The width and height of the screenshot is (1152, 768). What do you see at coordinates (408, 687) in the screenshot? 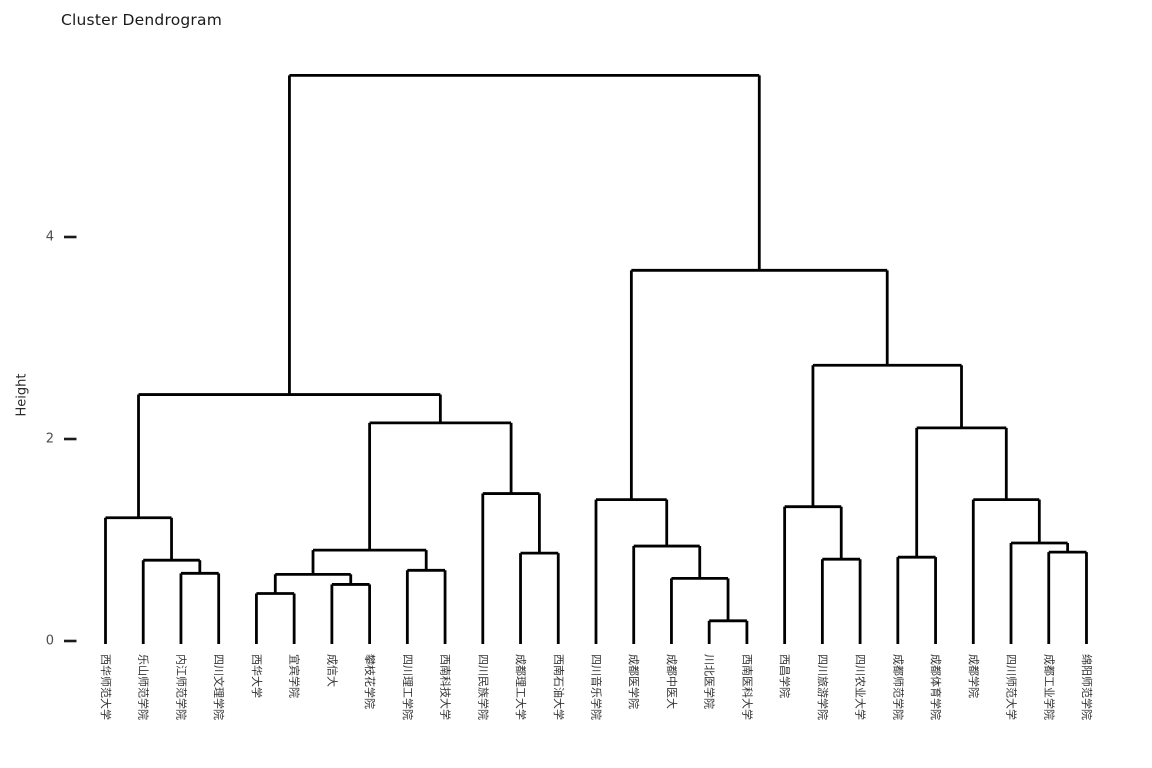
I see `leaf-label: 四川理工学院` at bounding box center [408, 687].